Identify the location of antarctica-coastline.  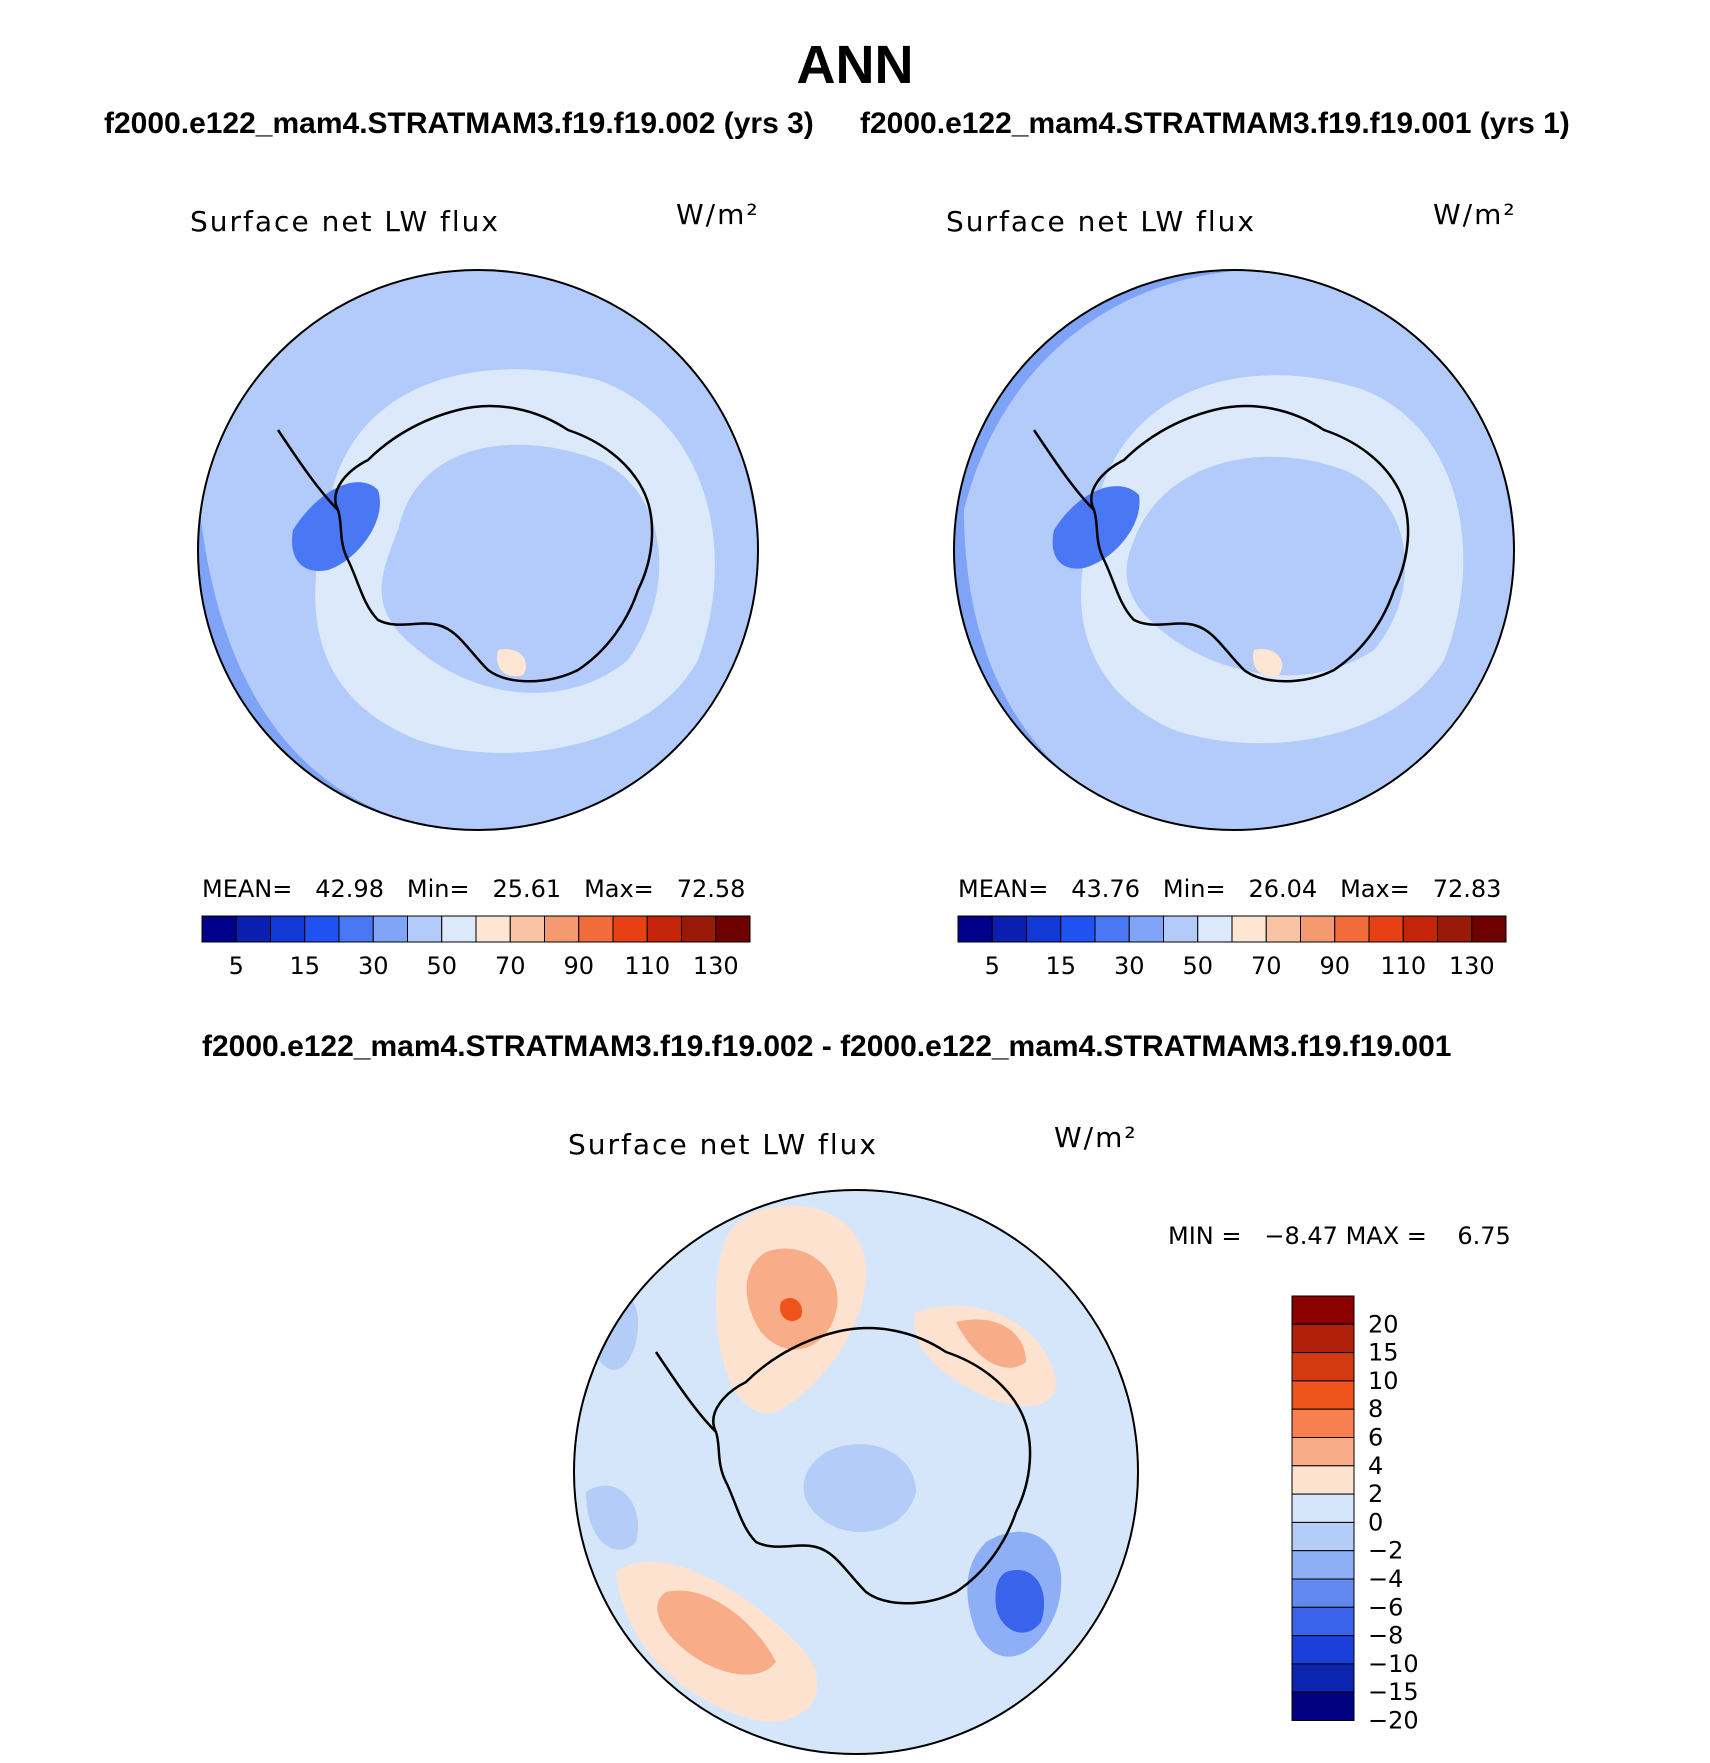
(1250, 543).